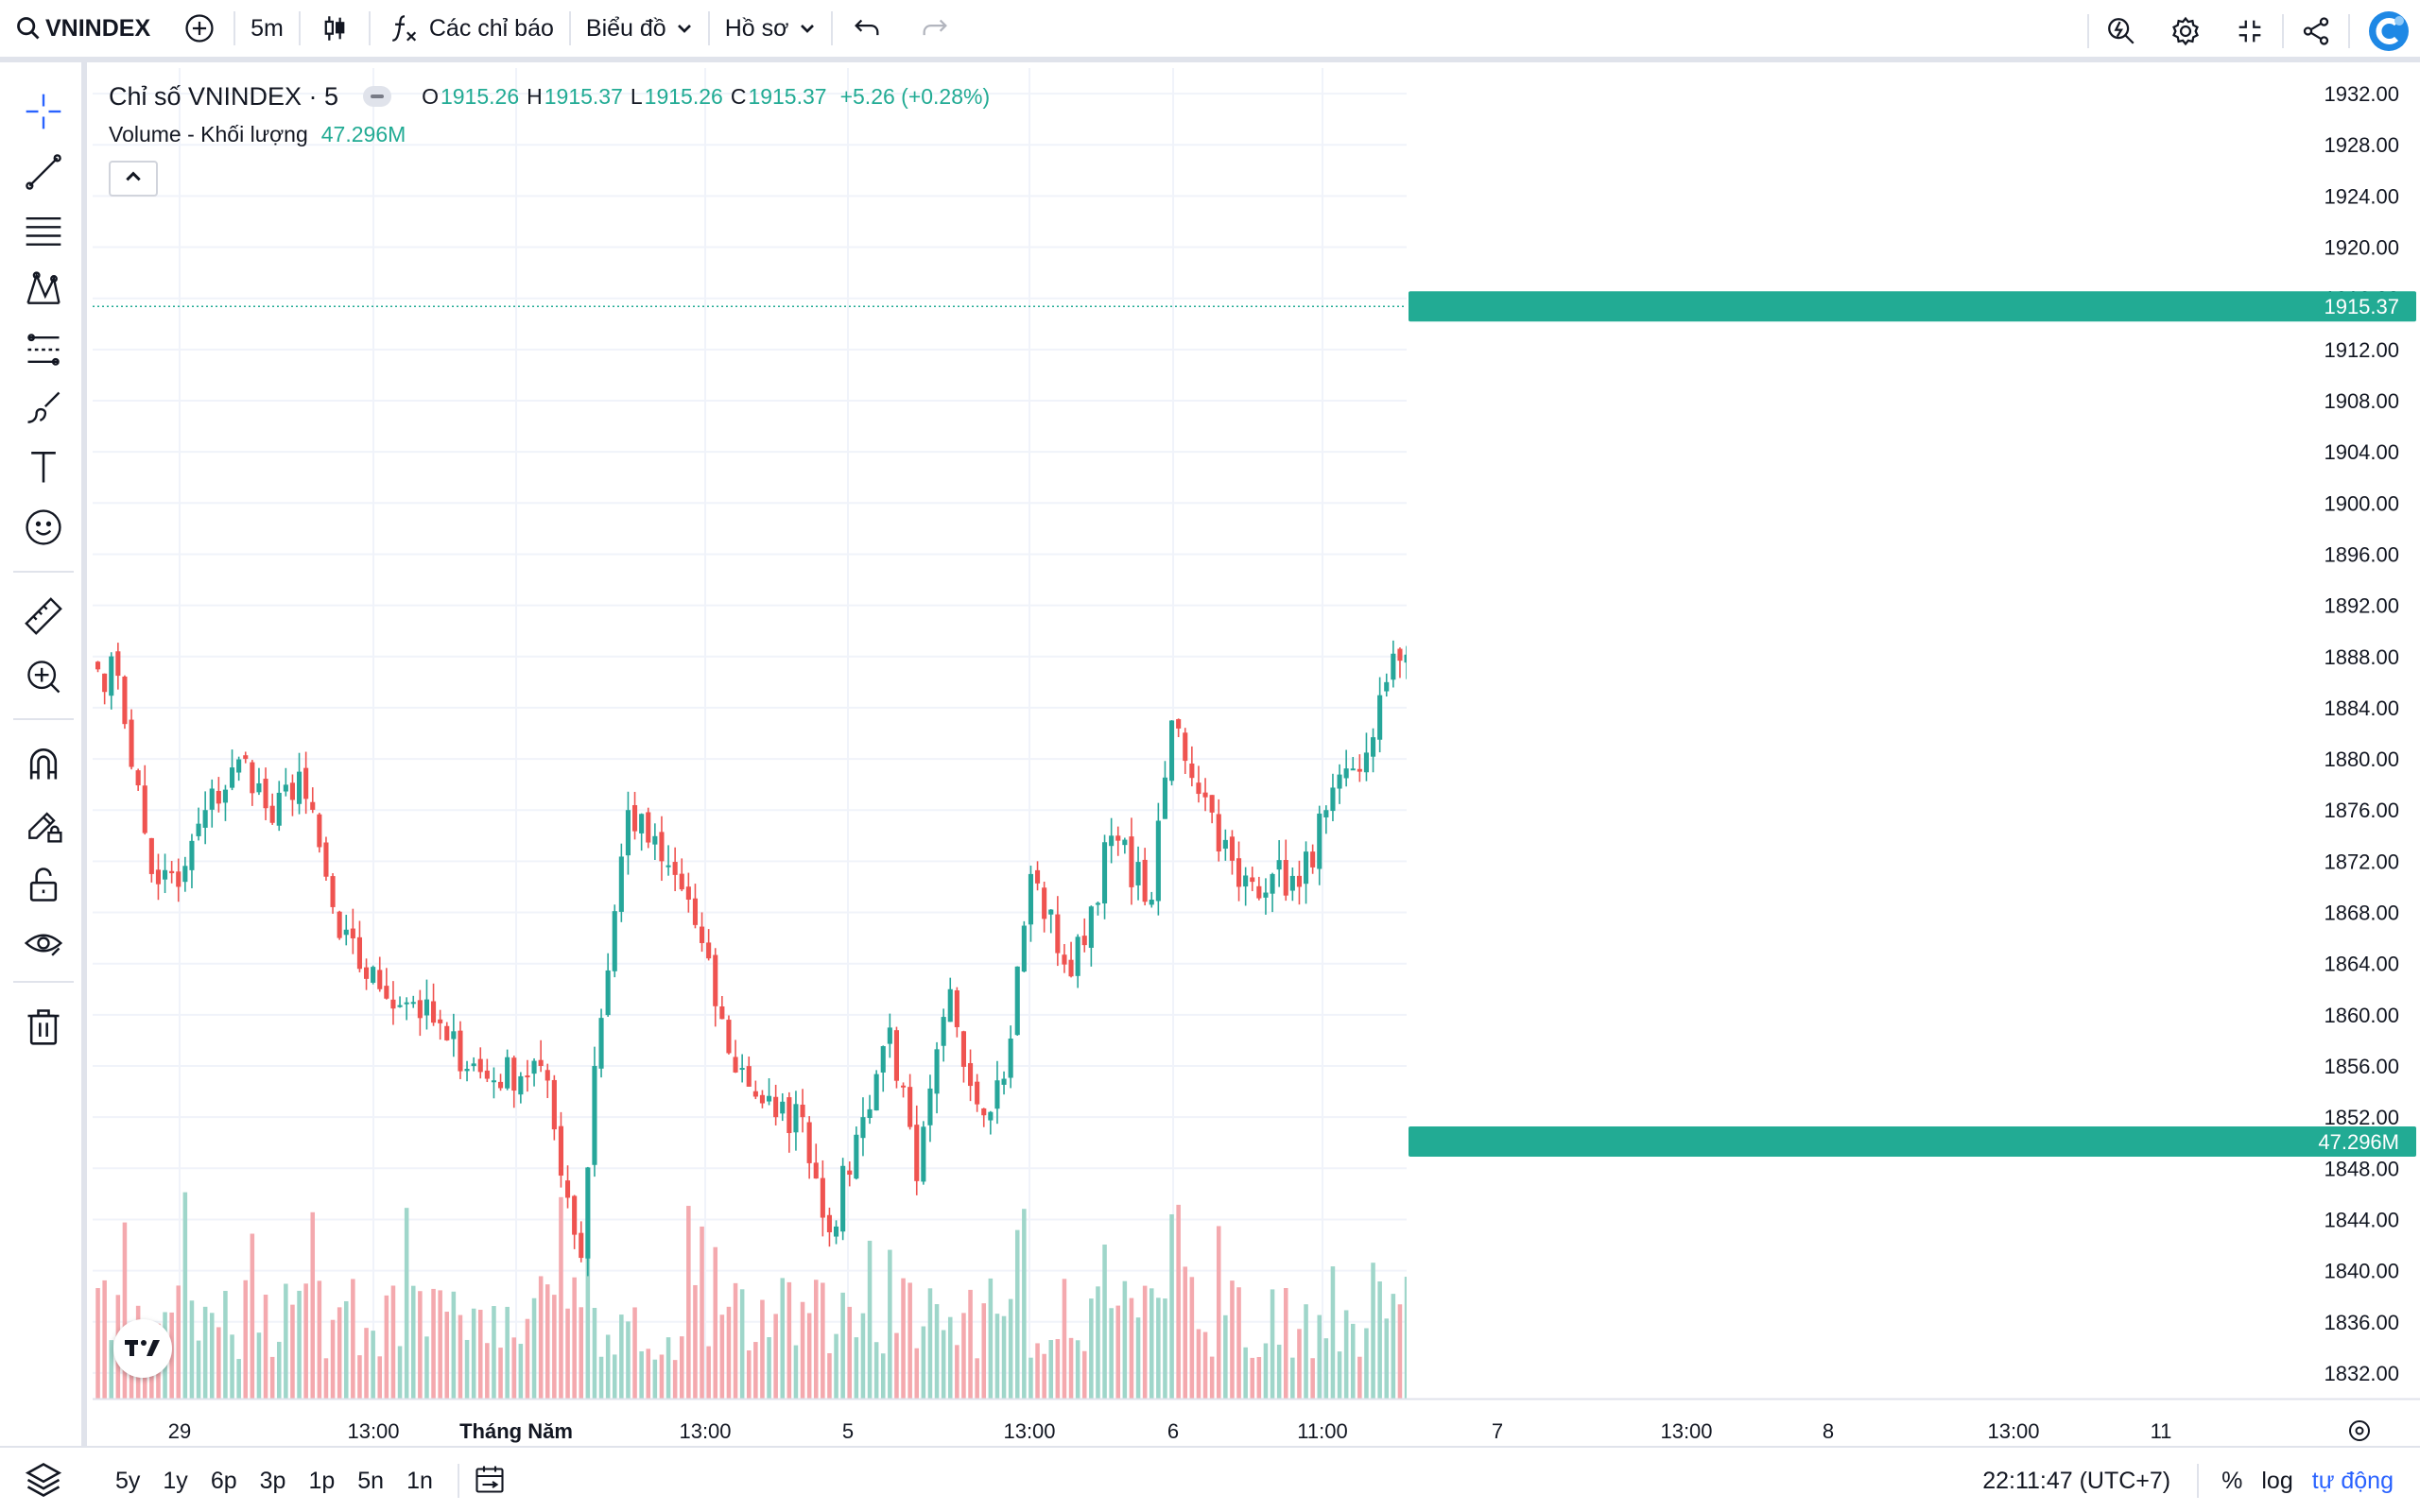 The height and width of the screenshot is (1512, 2420). What do you see at coordinates (2232, 1480) in the screenshot?
I see `percent-toggle: %` at bounding box center [2232, 1480].